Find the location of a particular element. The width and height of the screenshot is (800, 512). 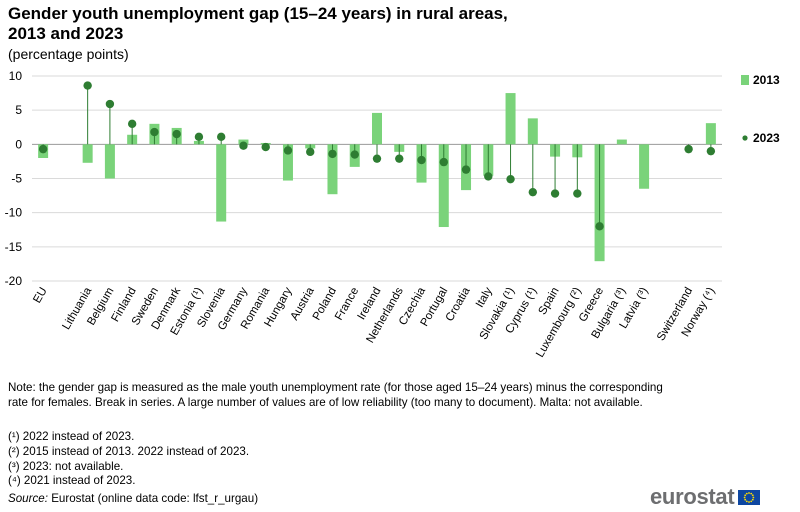

legend-label-2023: 2023 is located at coordinates (766, 138).